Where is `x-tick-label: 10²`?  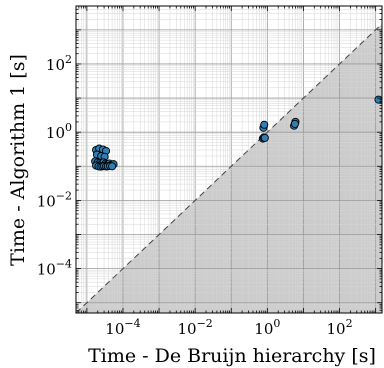 x-tick-label: 10² is located at coordinates (339, 327).